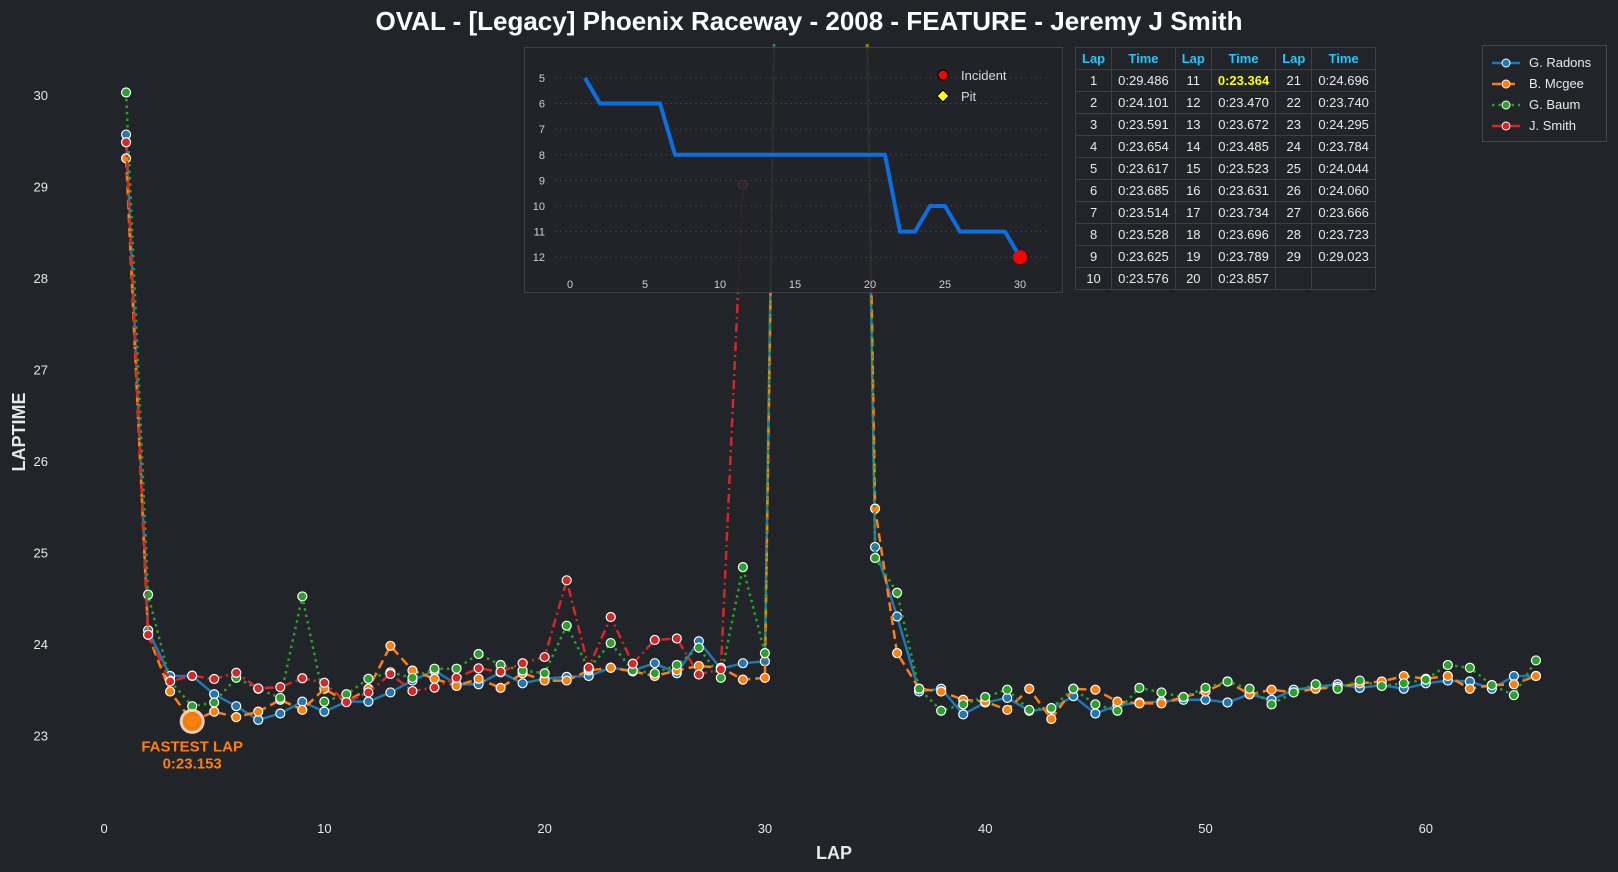  I want to click on lap-time-cell: 0:24.044, so click(1343, 168).